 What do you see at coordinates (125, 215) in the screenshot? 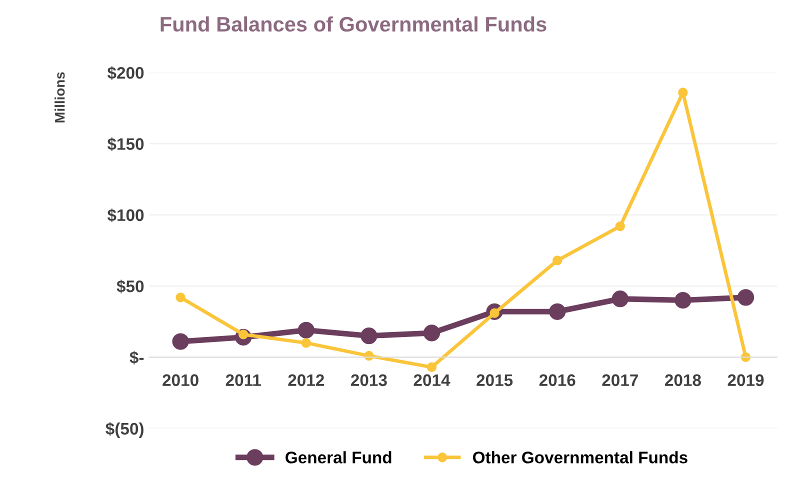
I see `y-tick-label: $100` at bounding box center [125, 215].